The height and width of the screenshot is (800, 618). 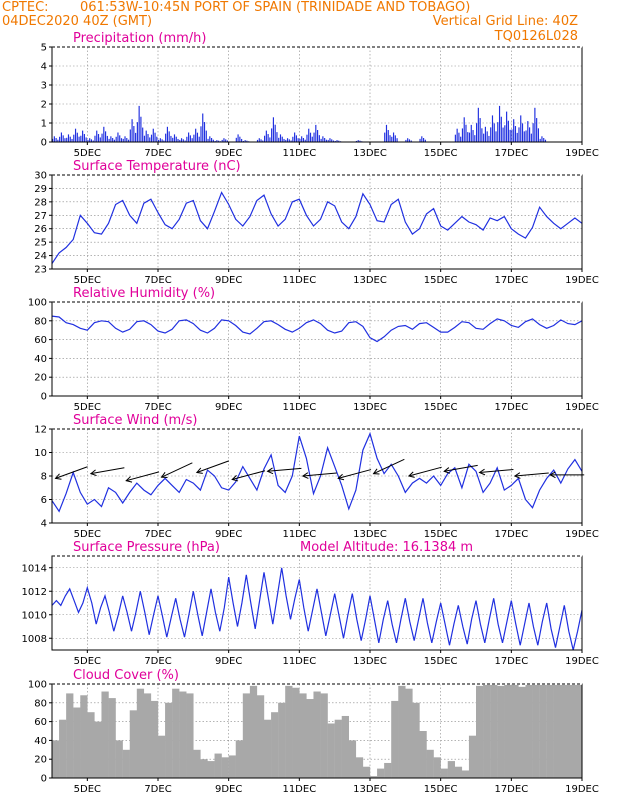 What do you see at coordinates (40, 256) in the screenshot?
I see `y-tick-label: 24` at bounding box center [40, 256].